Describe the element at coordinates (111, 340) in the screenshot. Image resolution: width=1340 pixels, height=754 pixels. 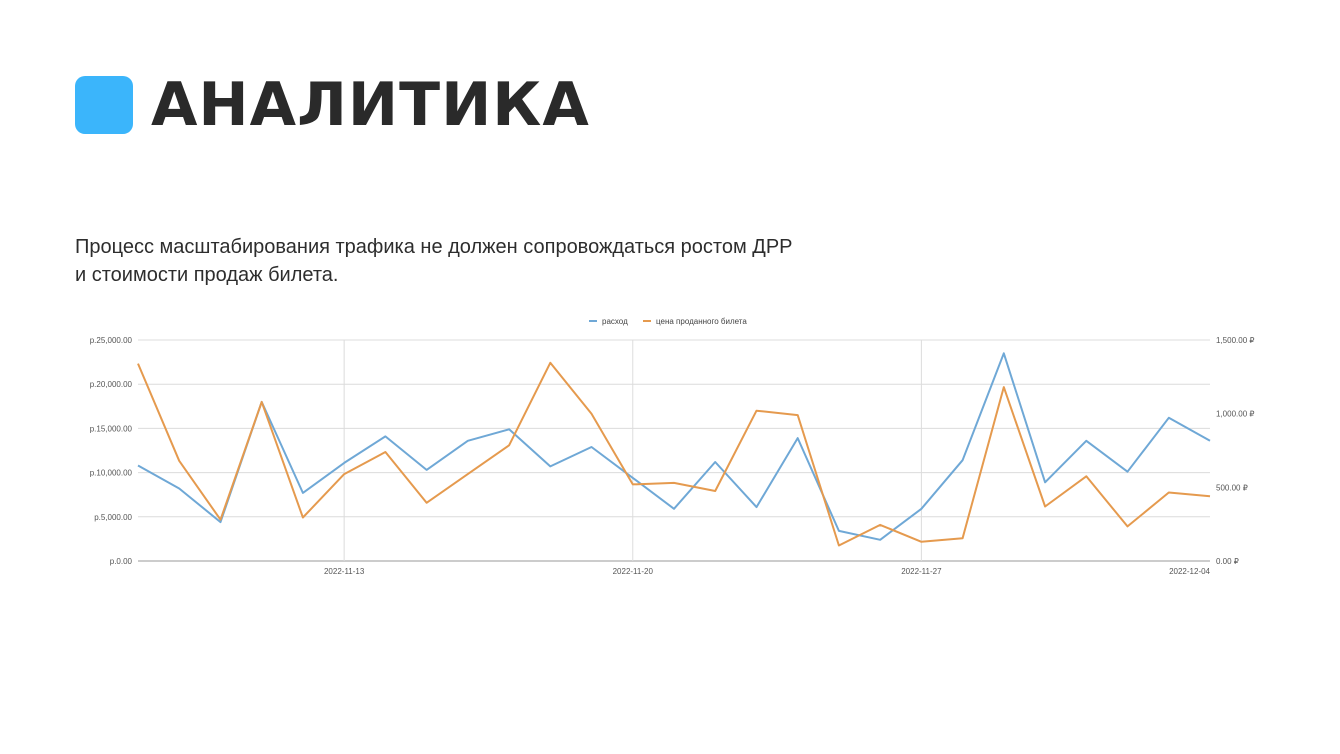
I see `y-left-tick-label: р.25,000.00` at that location.